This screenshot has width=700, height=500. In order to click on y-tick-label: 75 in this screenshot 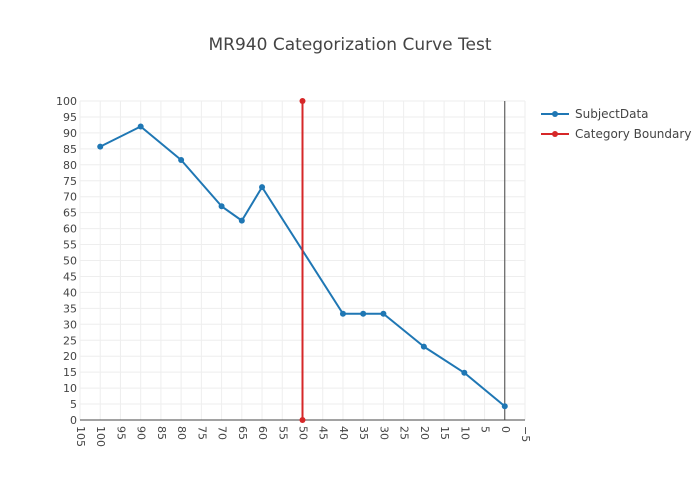, I will do `click(70, 181)`.